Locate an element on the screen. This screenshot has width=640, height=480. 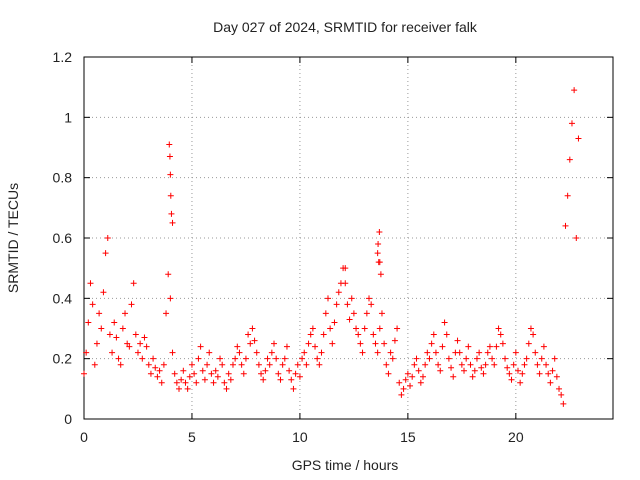
y-tick-label: 0 is located at coordinates (68, 419).